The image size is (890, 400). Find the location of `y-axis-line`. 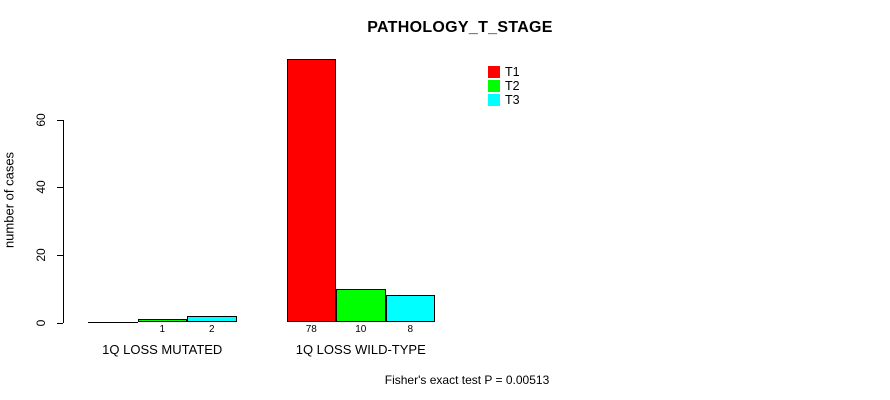

y-axis-line is located at coordinates (63, 221).